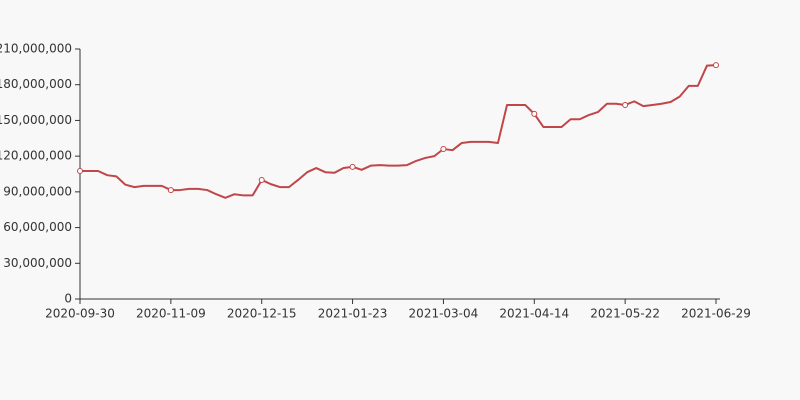  Describe the element at coordinates (80, 314) in the screenshot. I see `x-tick-label: 2020-09-30` at that location.